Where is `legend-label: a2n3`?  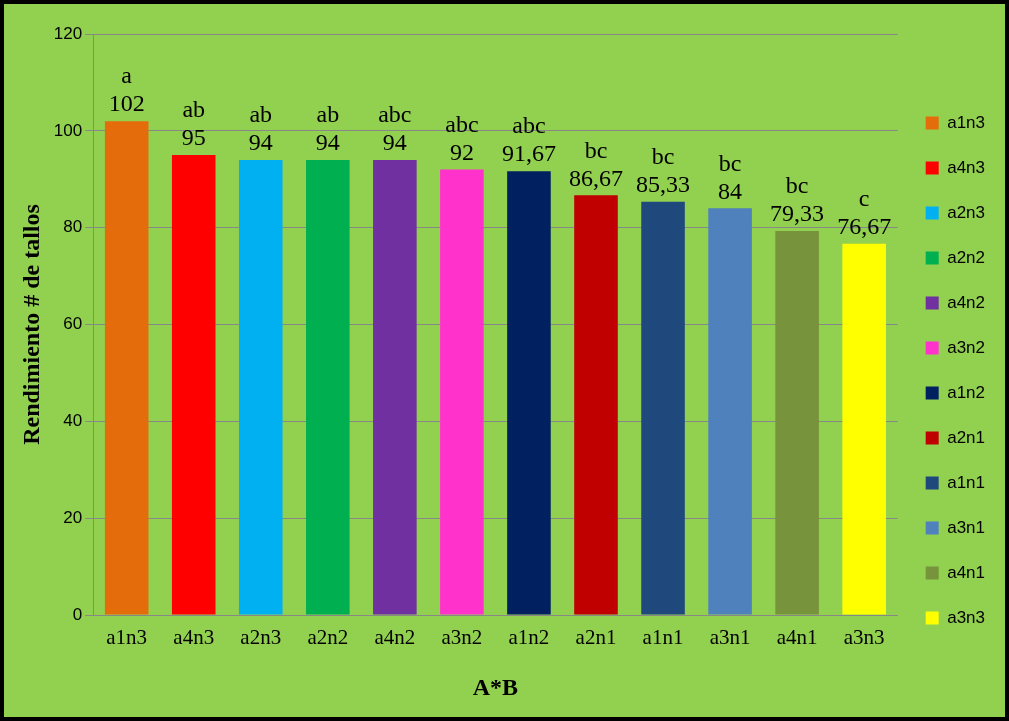 legend-label: a2n3 is located at coordinates (966, 212).